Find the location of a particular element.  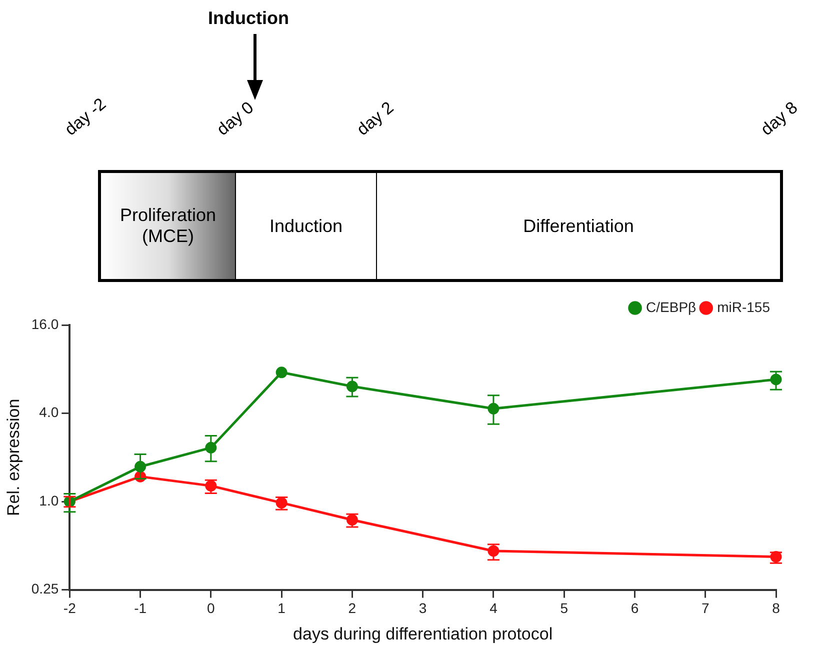

x-tick-label: 4 is located at coordinates (494, 608).